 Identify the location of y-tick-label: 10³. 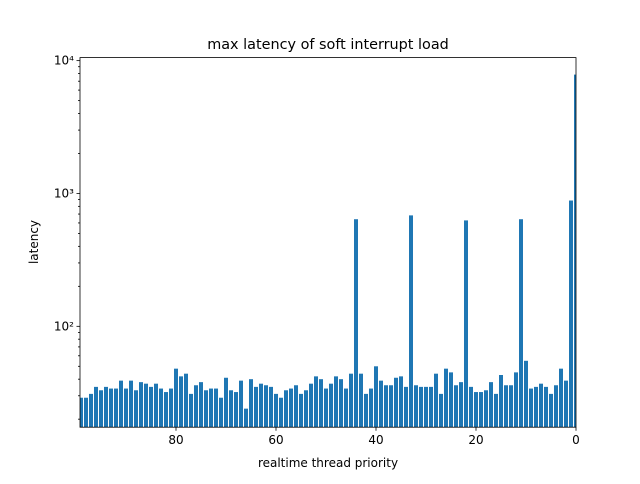
(64, 193).